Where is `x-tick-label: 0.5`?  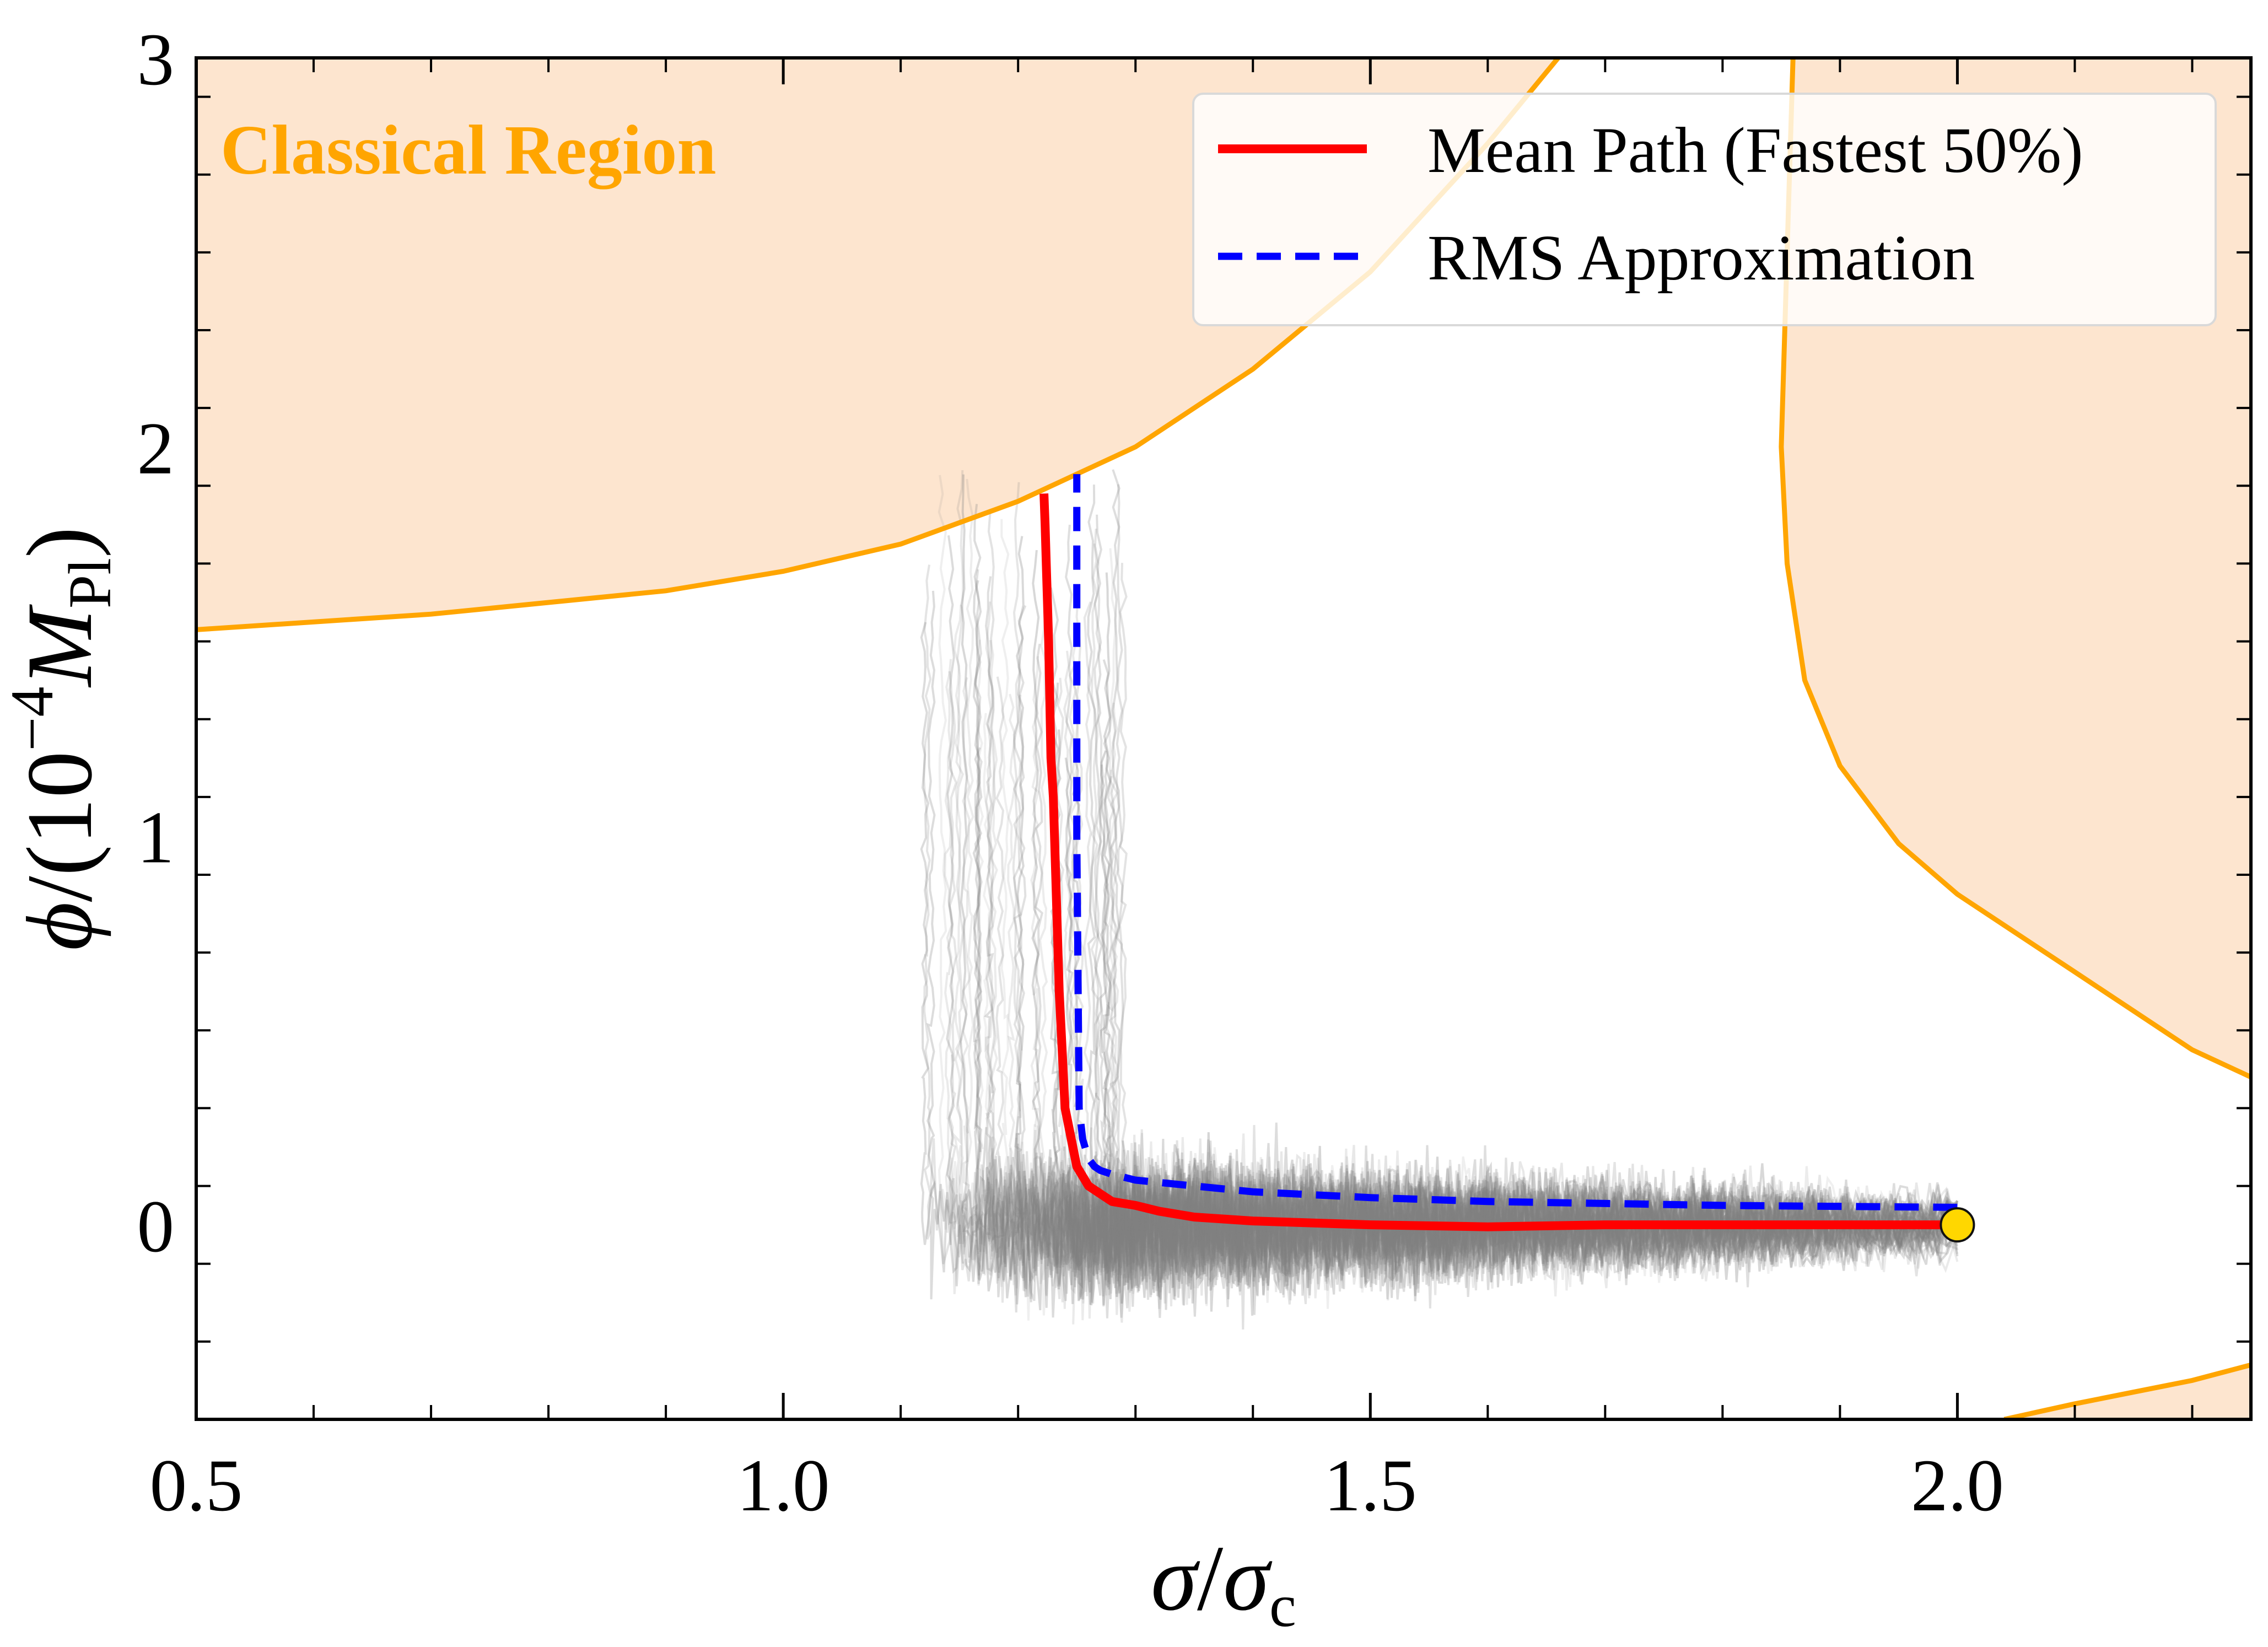 x-tick-label: 0.5 is located at coordinates (196, 1486).